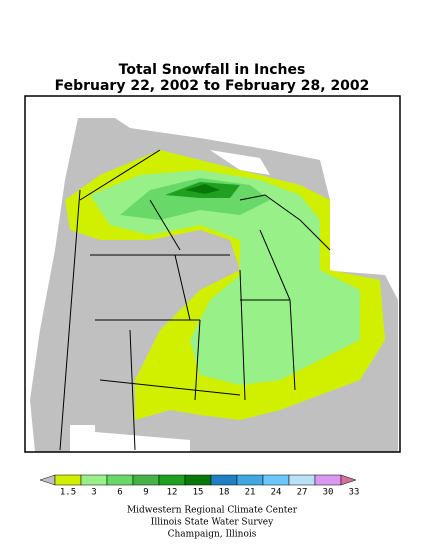 The height and width of the screenshot is (550, 425). I want to click on legend-label: 21, so click(250, 493).